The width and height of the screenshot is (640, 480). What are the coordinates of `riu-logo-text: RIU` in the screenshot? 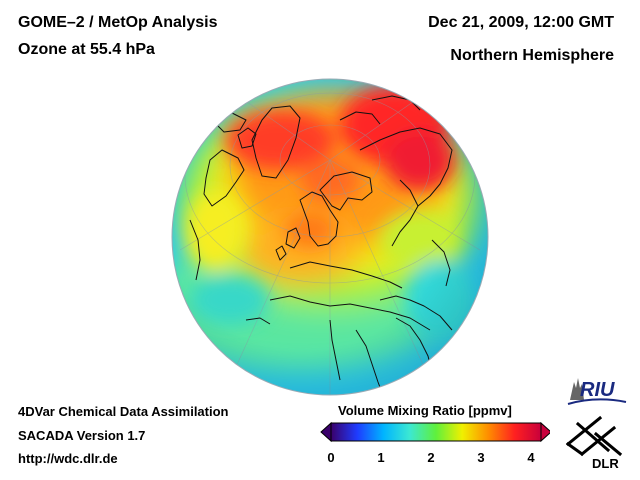 It's located at (597, 390).